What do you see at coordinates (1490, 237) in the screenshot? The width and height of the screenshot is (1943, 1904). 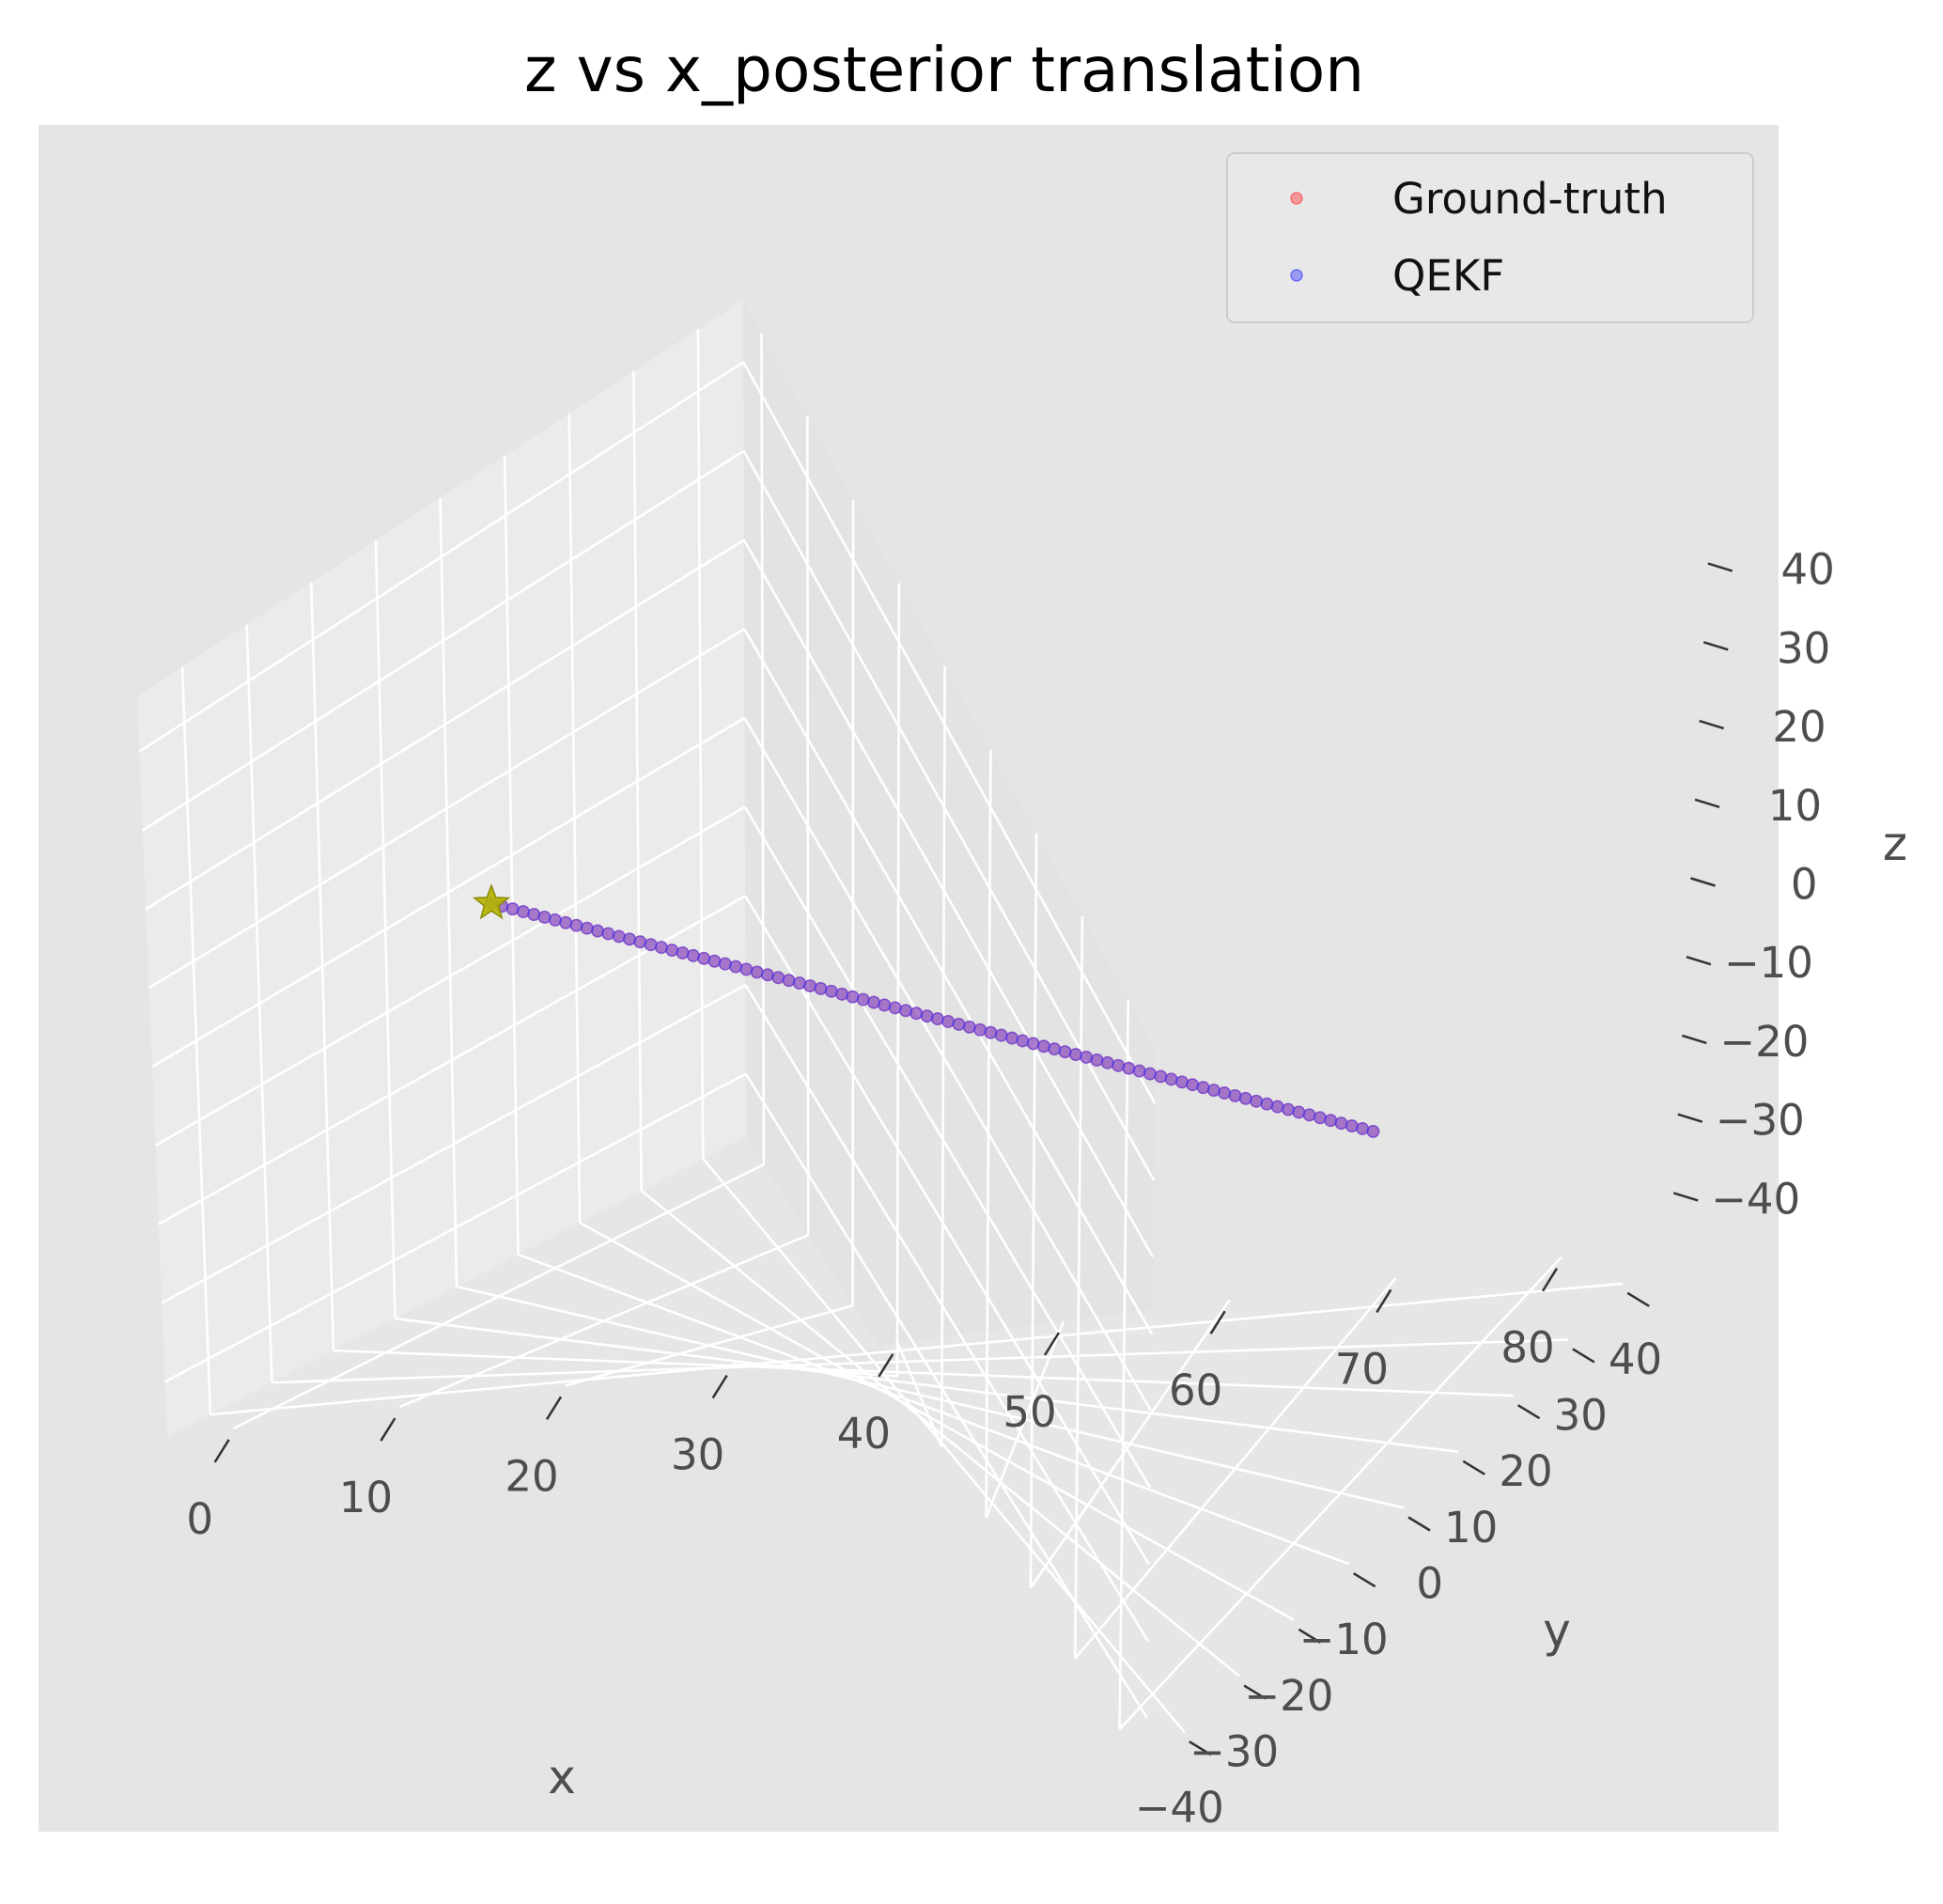 I see `legend: Ground-truth QEKF` at bounding box center [1490, 237].